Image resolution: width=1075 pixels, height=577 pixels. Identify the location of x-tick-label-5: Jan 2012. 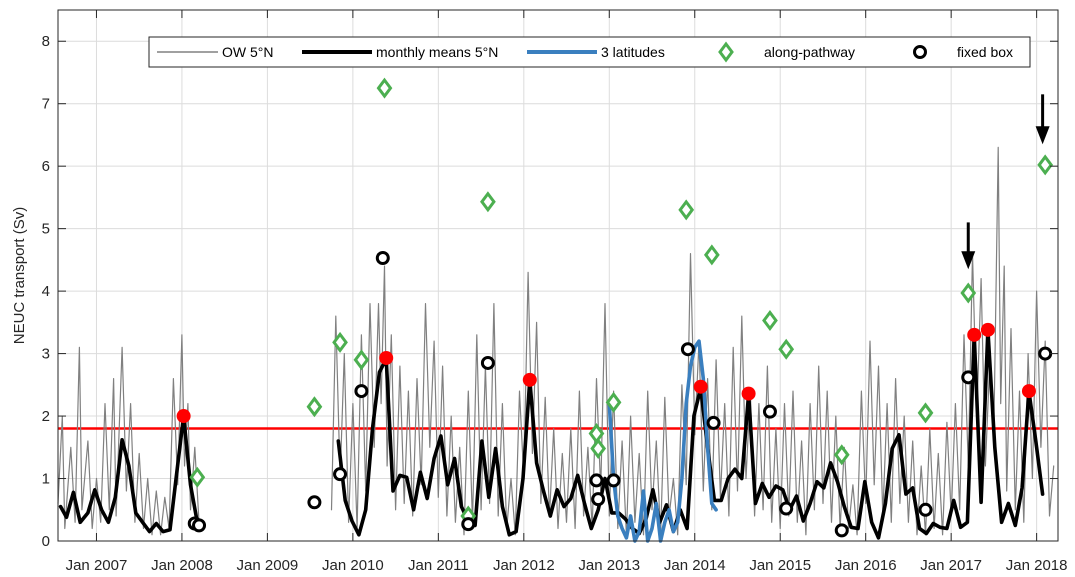
(524, 565).